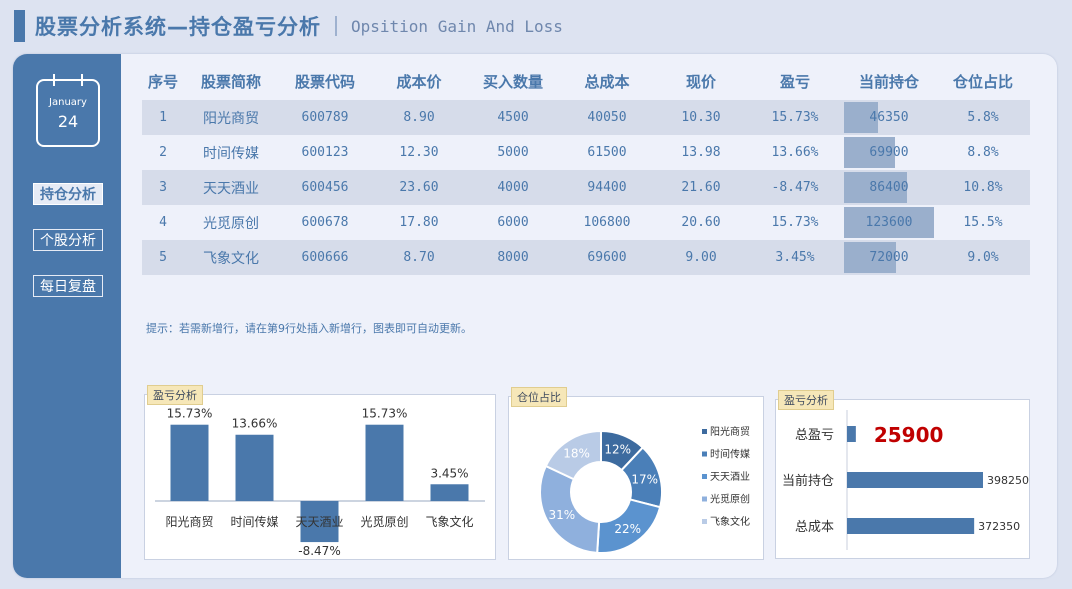 This screenshot has width=1072, height=589. I want to click on table-cell: 15.73%, so click(795, 222).